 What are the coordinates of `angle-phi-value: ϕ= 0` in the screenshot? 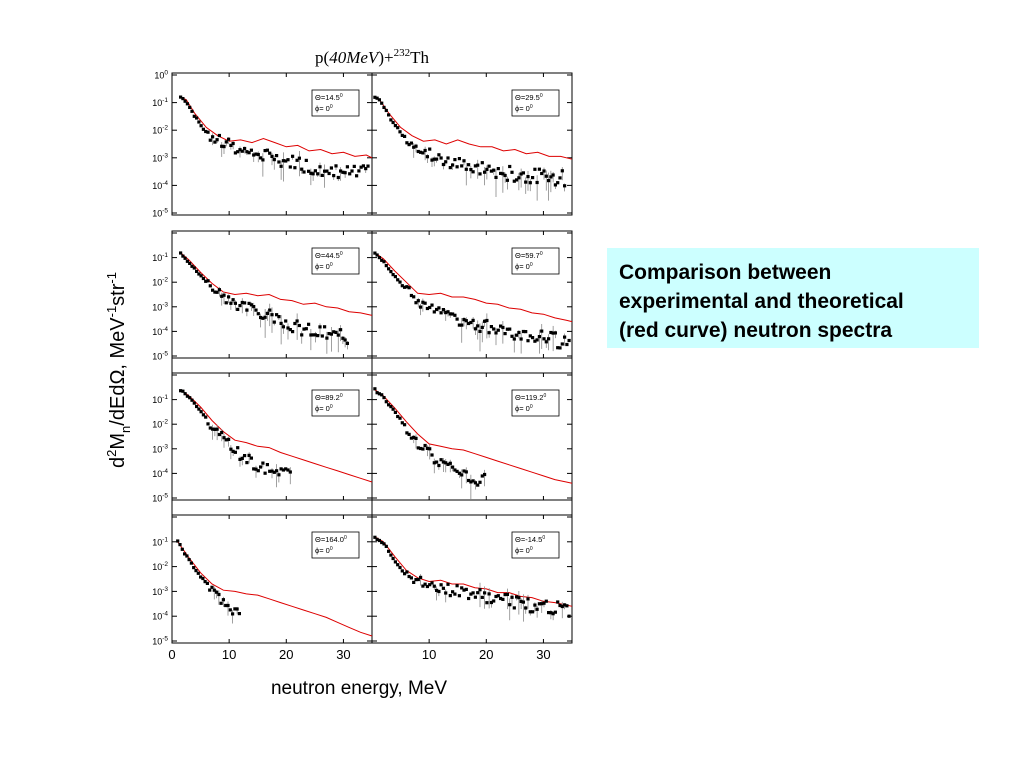 It's located at (522, 108).